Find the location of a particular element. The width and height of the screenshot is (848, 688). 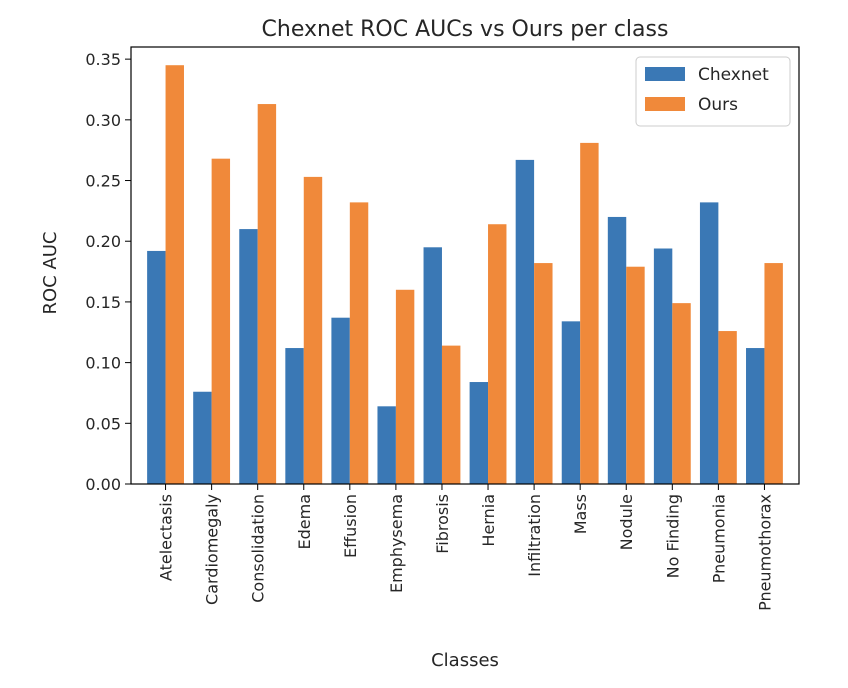

bar-ours-pneumothorax is located at coordinates (773, 373).